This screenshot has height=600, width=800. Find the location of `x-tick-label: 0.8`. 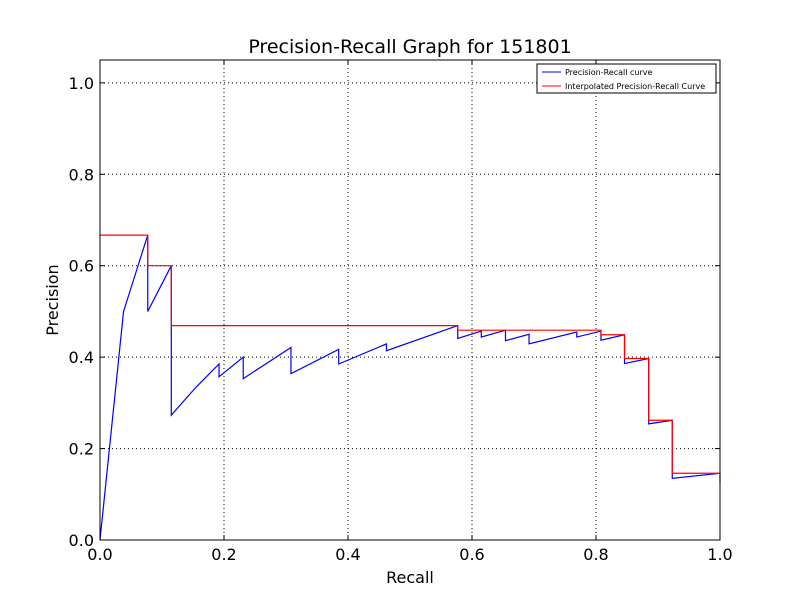

x-tick-label: 0.8 is located at coordinates (595, 554).